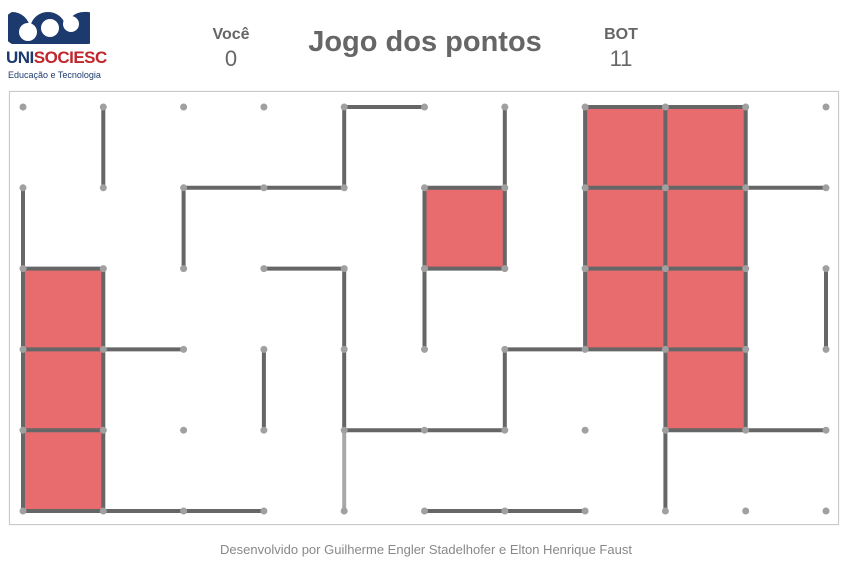 The height and width of the screenshot is (566, 852). Describe the element at coordinates (425, 42) in the screenshot. I see `page-title: Jogo dos pontos` at that location.